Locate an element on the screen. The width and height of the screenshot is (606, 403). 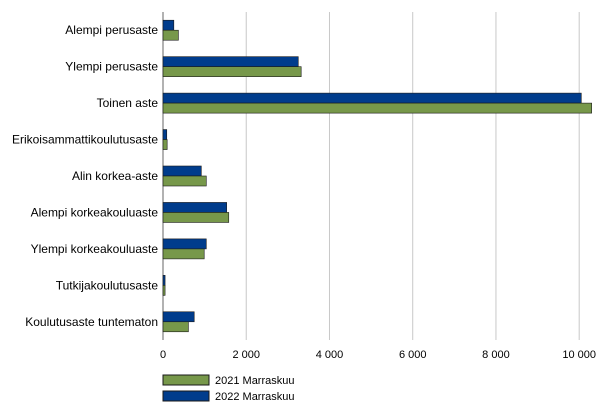
category-label: Alin korkea-aste is located at coordinates (115, 176).